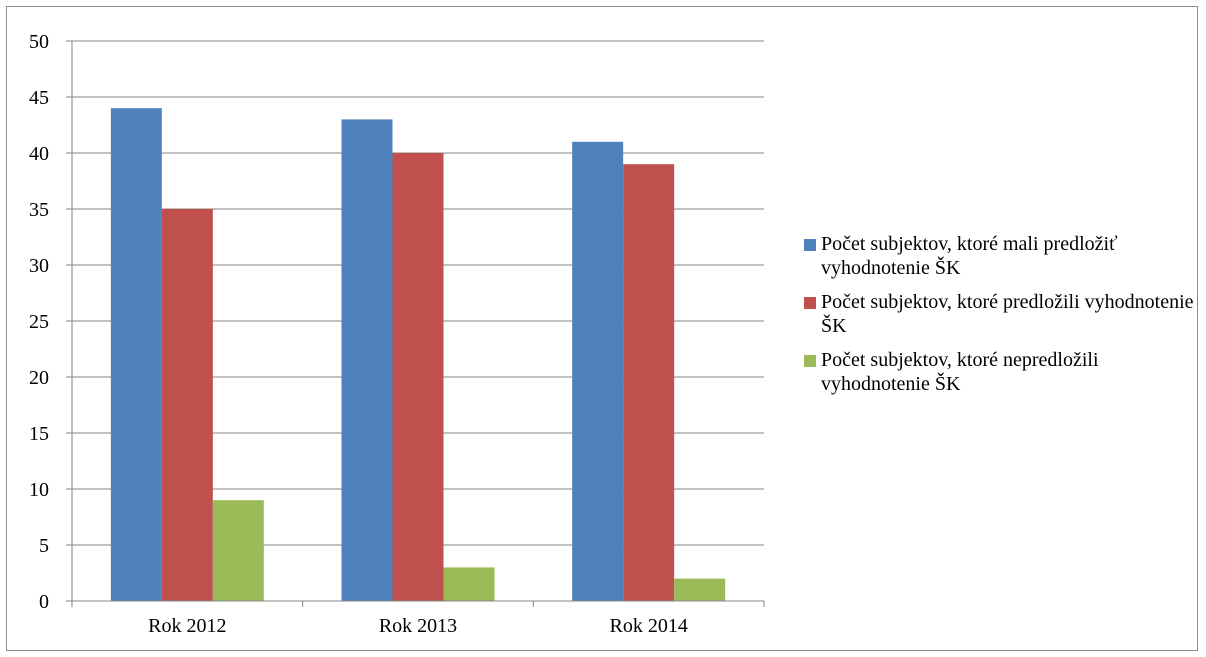  I want to click on y-tick-label: 25, so click(39, 322).